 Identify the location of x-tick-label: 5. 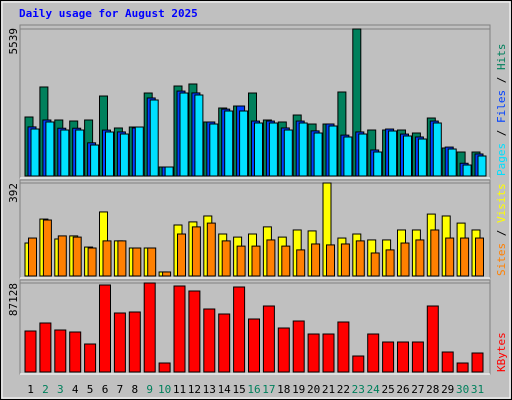
(90, 389).